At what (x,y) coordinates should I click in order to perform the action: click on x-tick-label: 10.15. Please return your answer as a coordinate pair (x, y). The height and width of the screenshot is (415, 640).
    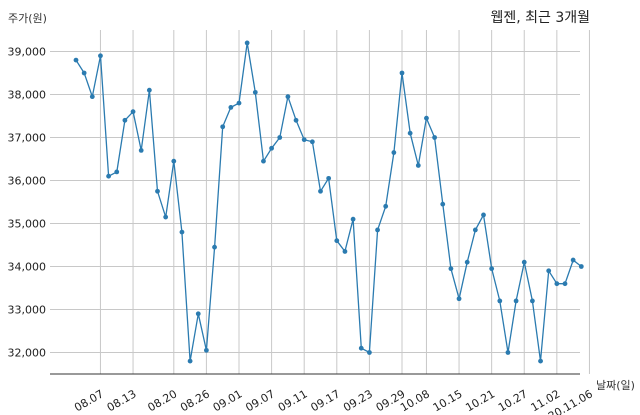
    Looking at the image, I should click on (448, 400).